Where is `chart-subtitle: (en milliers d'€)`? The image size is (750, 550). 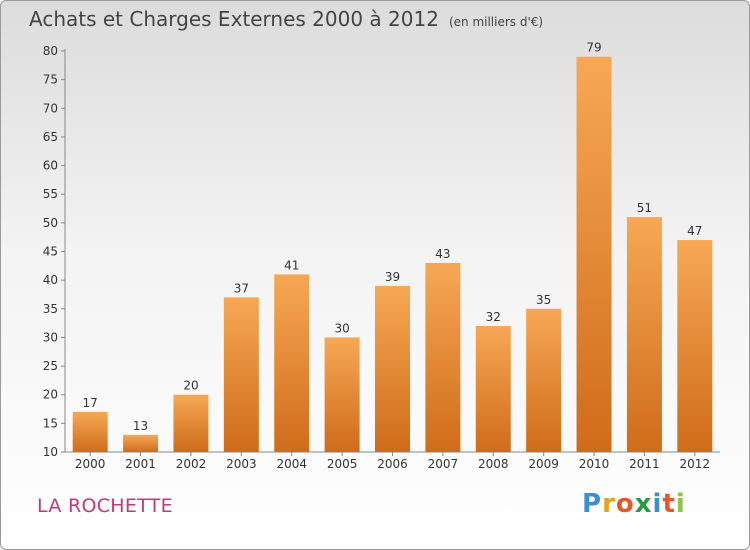 chart-subtitle: (en milliers d'€) is located at coordinates (496, 22).